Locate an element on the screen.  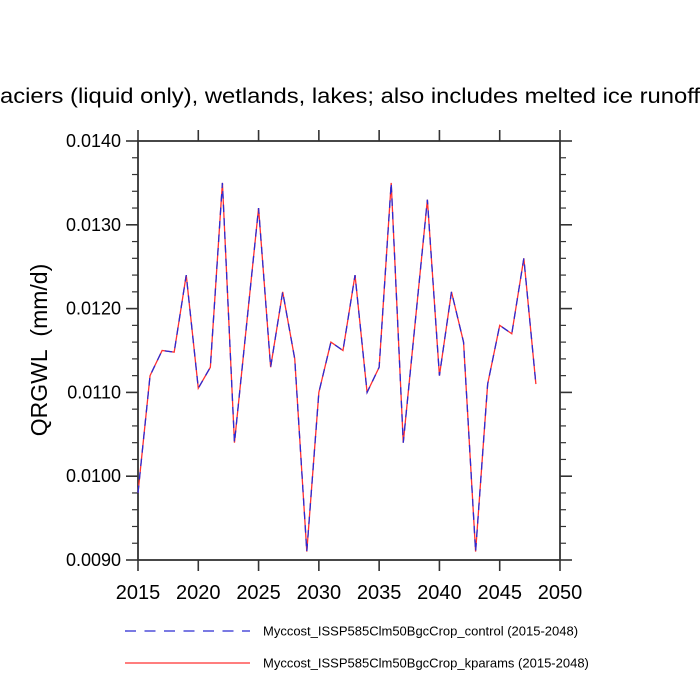
y-axis-title: QRGWL (mm/d) is located at coordinates (39, 350).